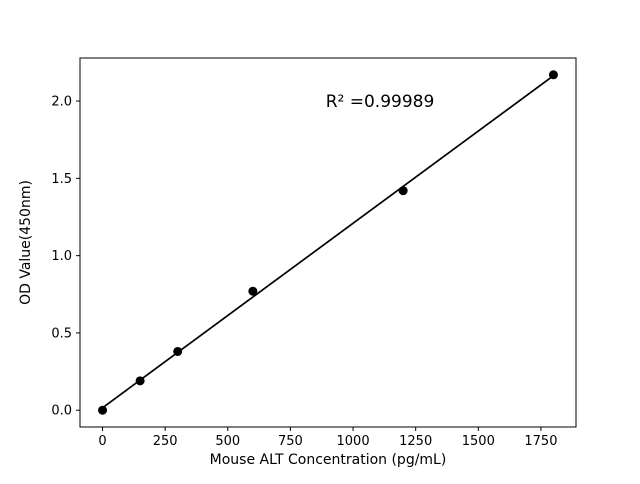 The height and width of the screenshot is (484, 640). I want to click on y-tick-label: 1.0, so click(61, 256).